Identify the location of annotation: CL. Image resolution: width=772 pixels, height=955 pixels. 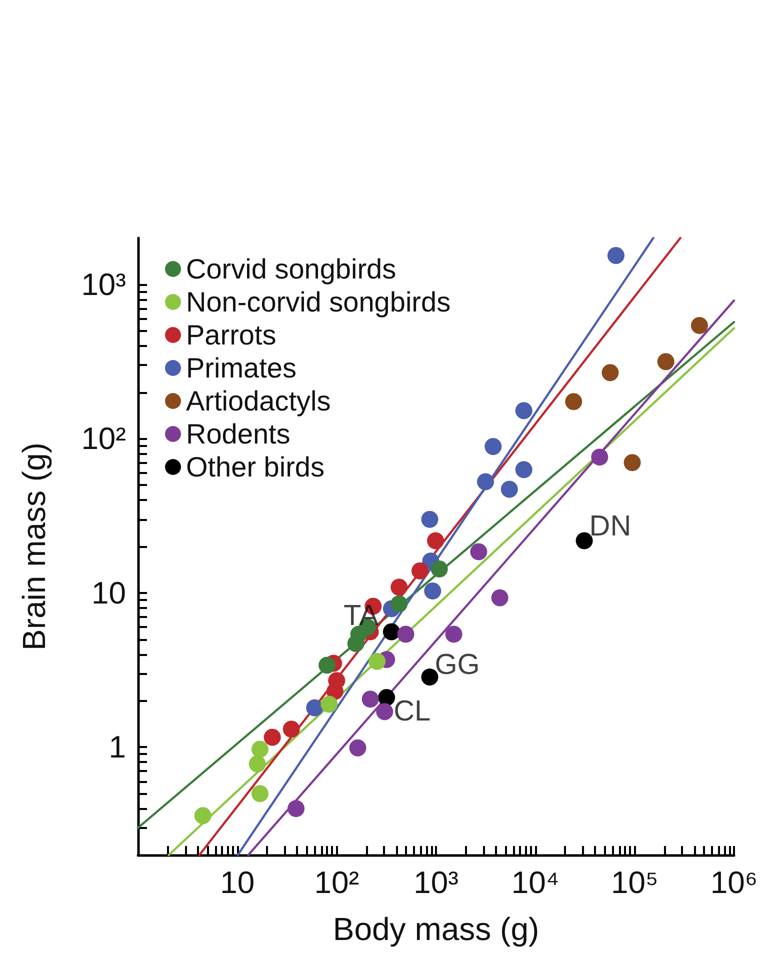
(412, 711).